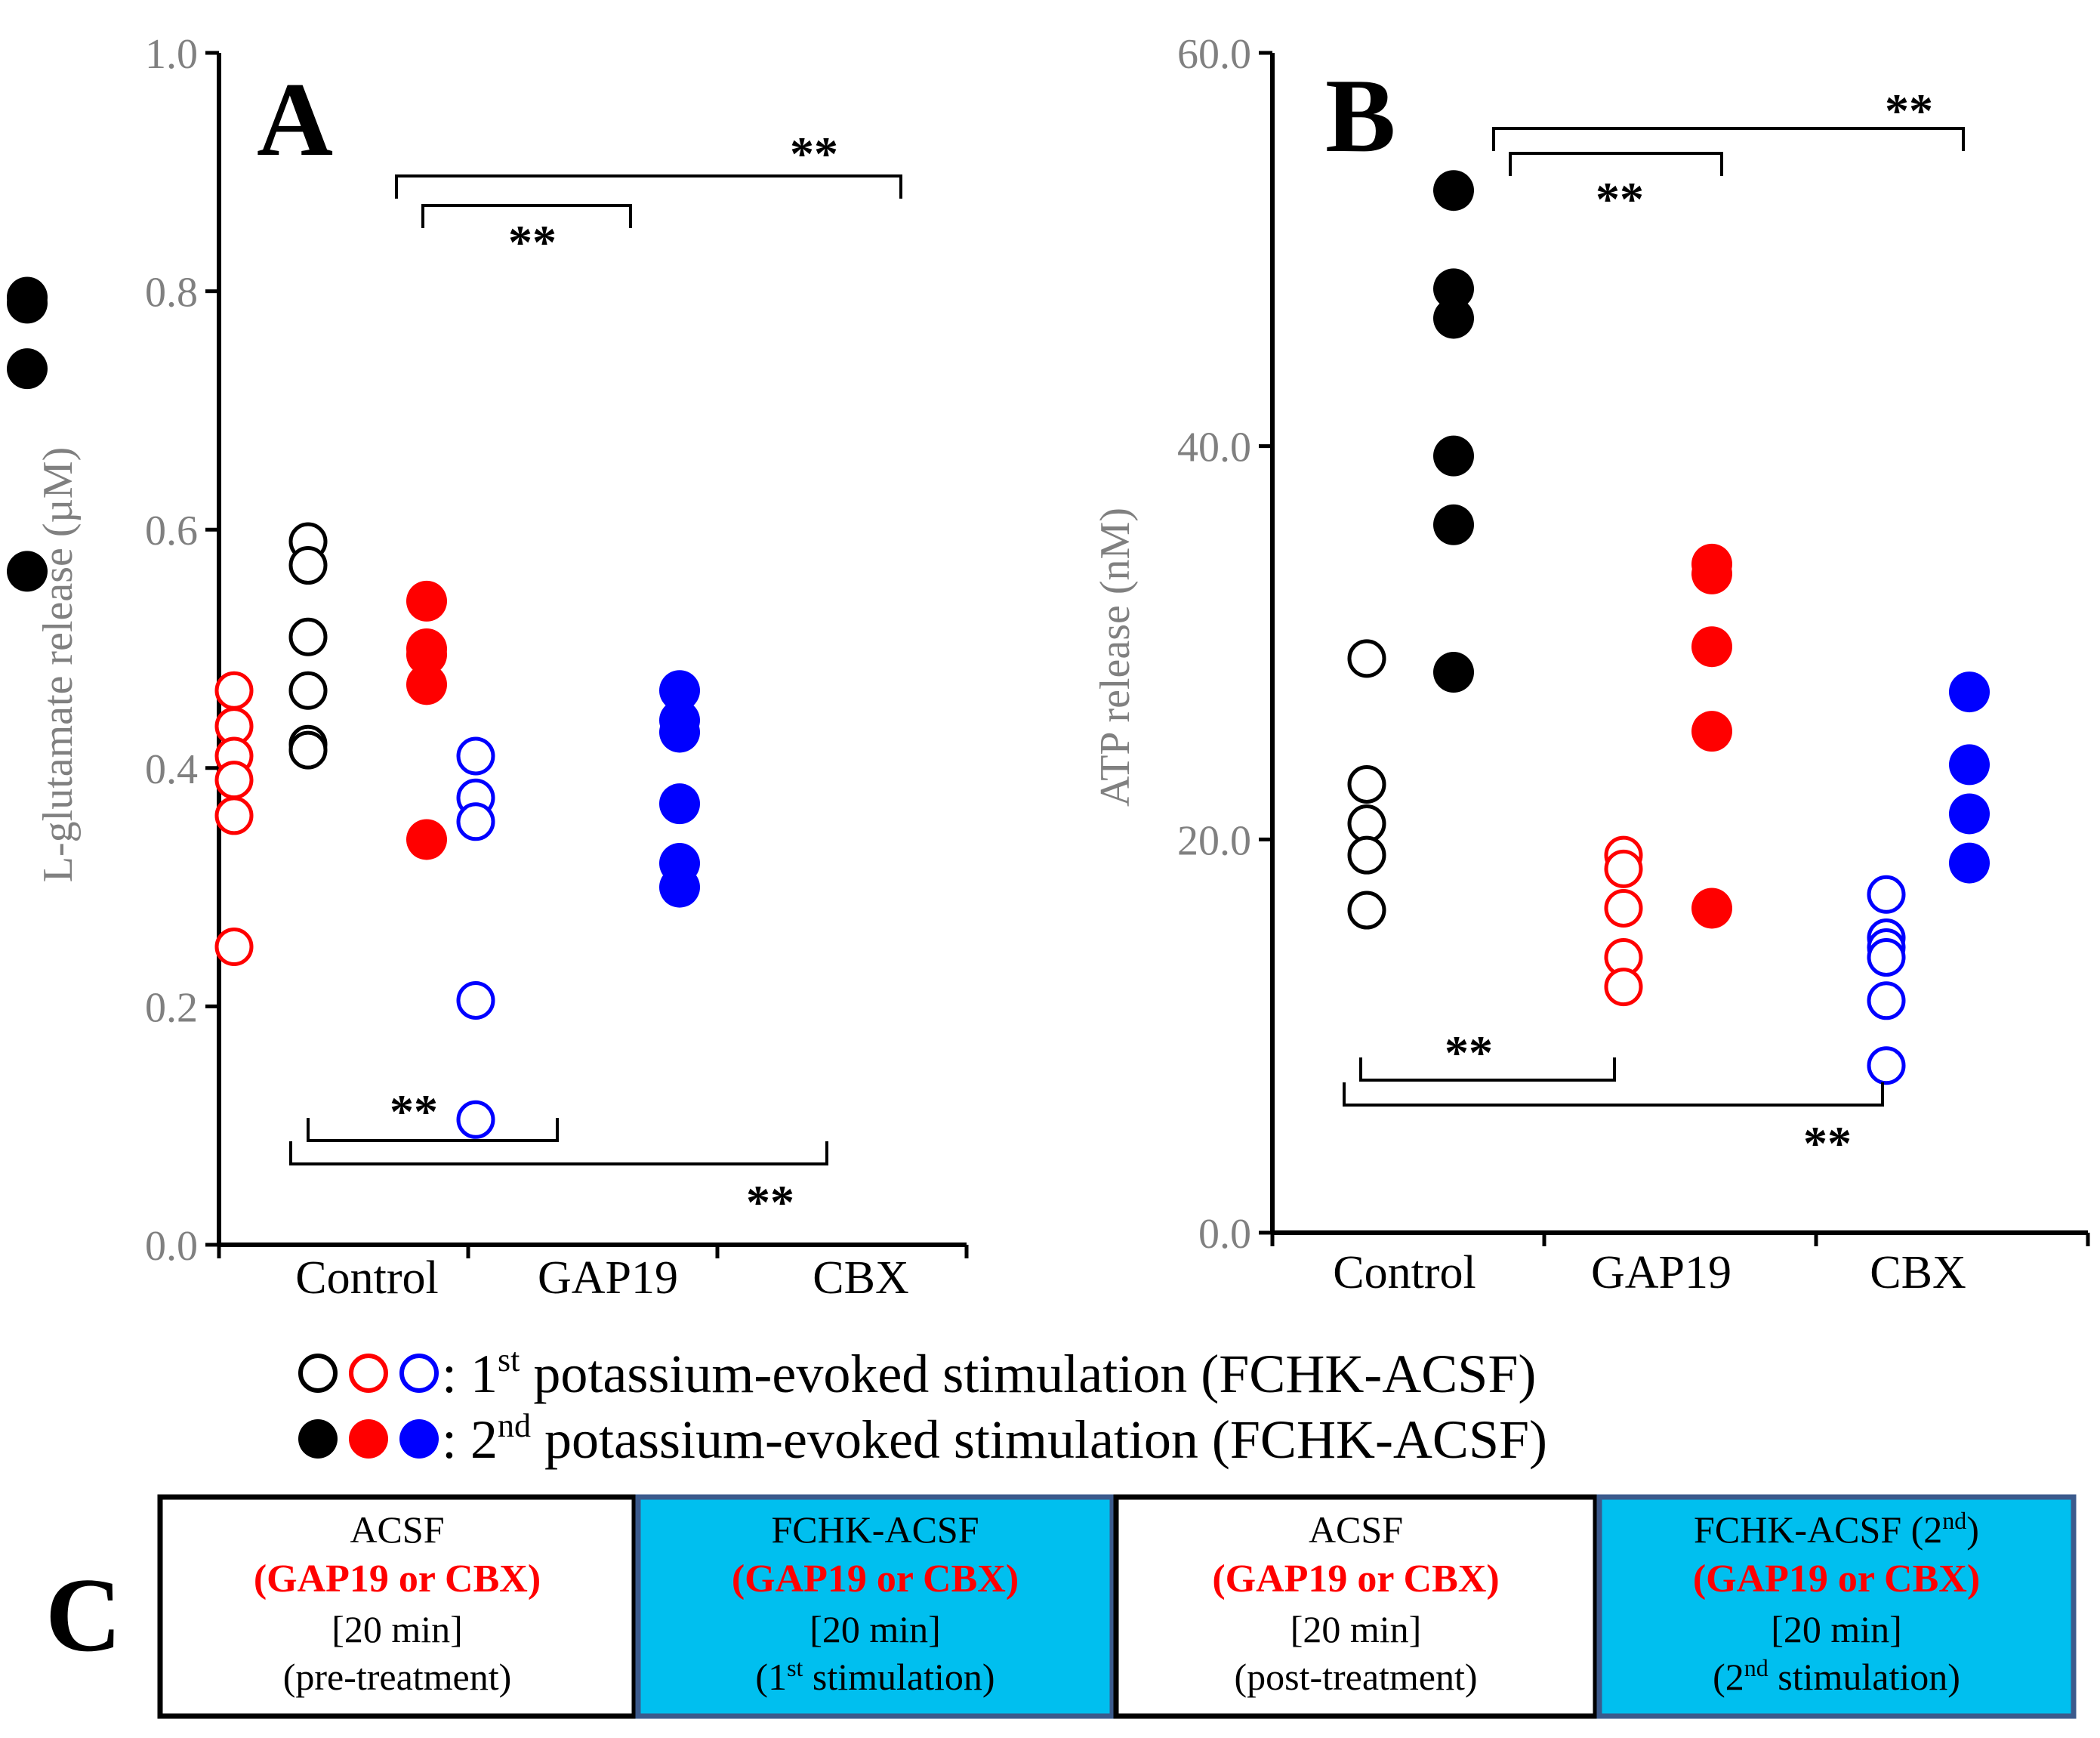 This screenshot has height=1738, width=2100. Describe the element at coordinates (874, 1676) in the screenshot. I see `protocol-box-note: (1st stimulation)` at that location.